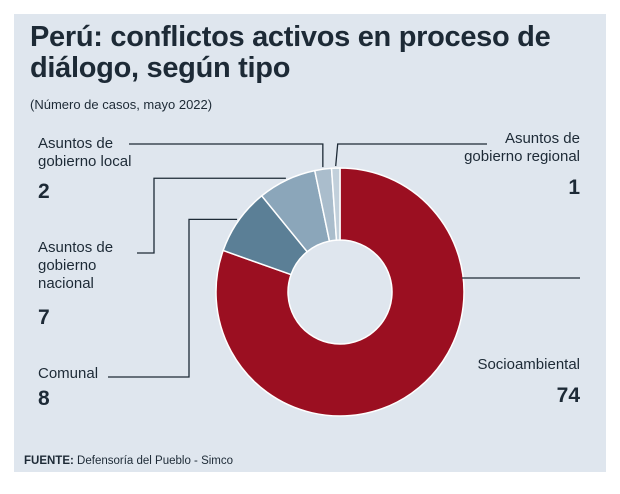 The width and height of the screenshot is (620, 494). What do you see at coordinates (522, 147) in the screenshot?
I see `label-asuntos-de-gobierno-regional: Asuntos de gobierno regional` at bounding box center [522, 147].